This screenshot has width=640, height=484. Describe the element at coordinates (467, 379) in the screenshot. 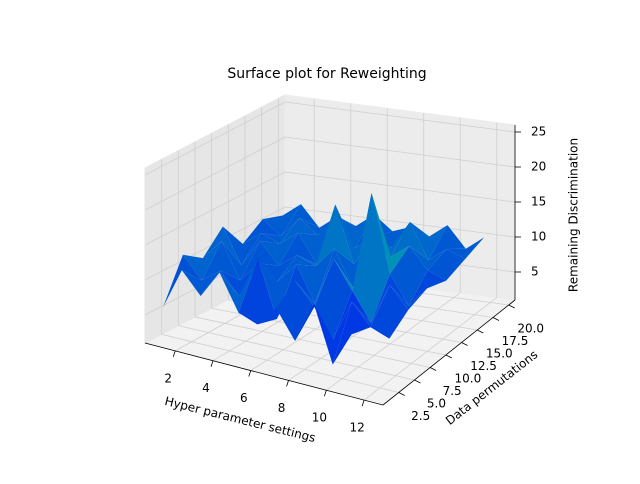

I see `y-tick-label: 10.0` at that location.